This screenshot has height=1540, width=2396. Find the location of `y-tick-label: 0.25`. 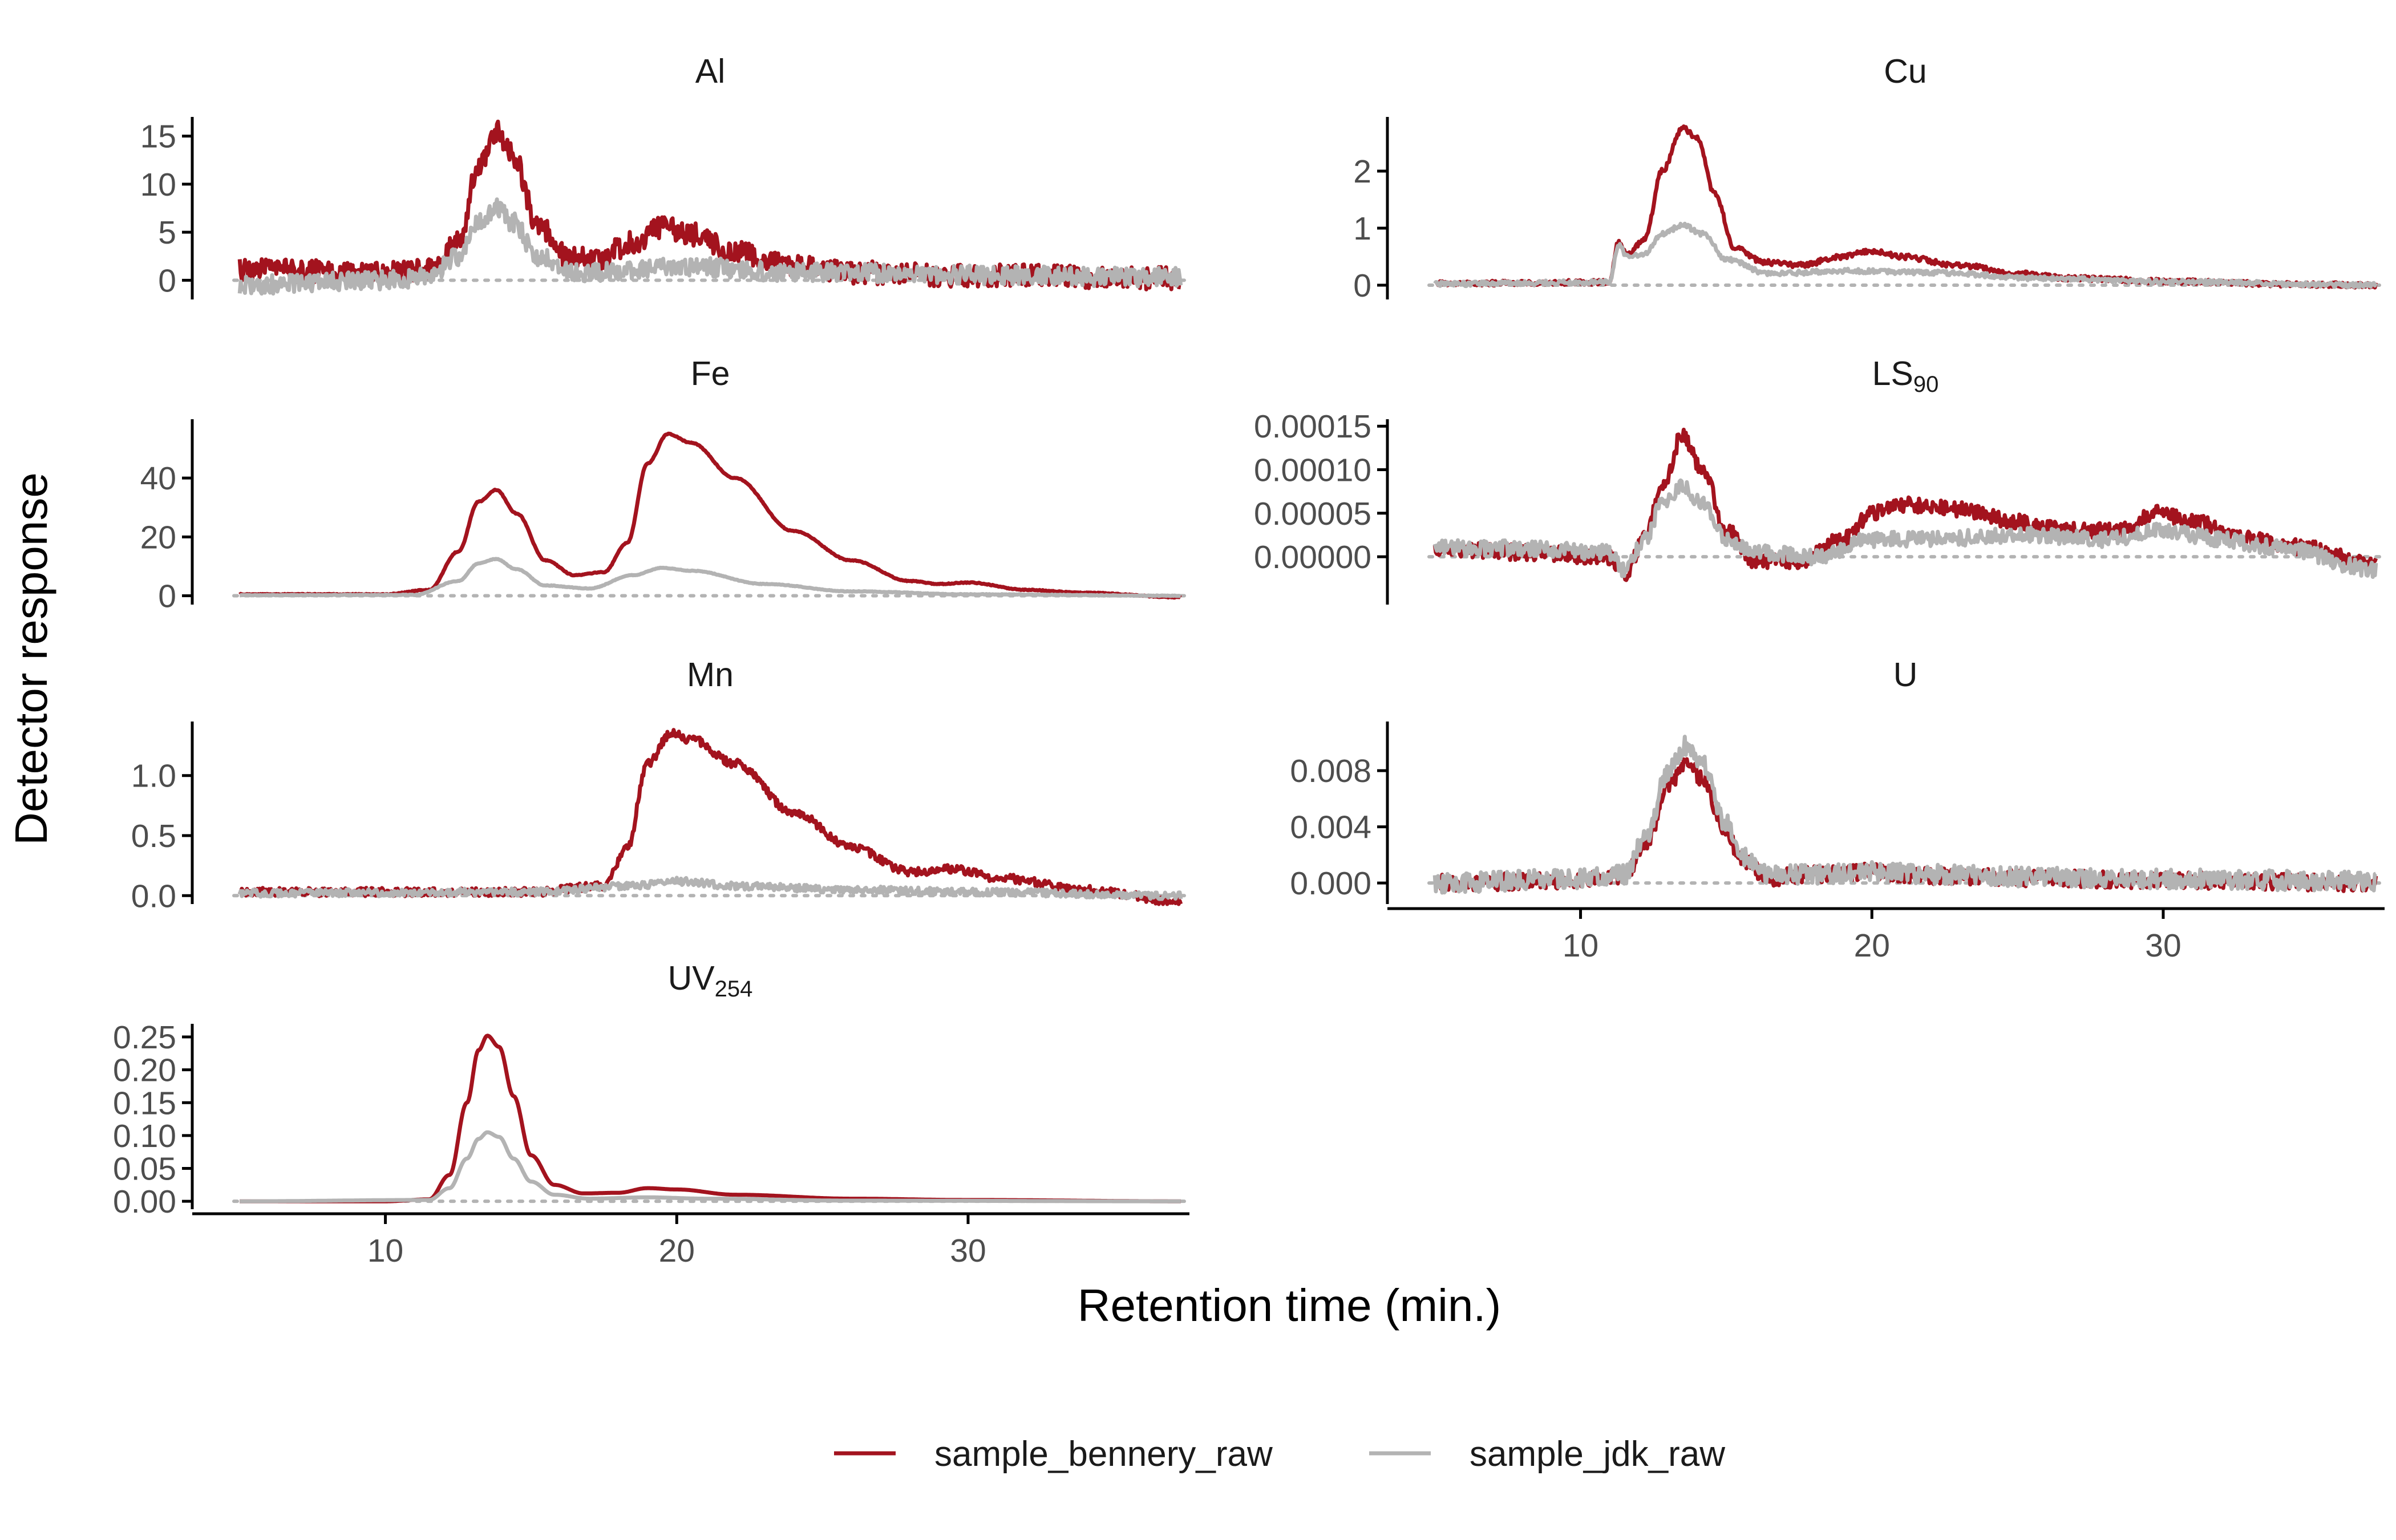

y-tick-label: 0.25 is located at coordinates (144, 1038).